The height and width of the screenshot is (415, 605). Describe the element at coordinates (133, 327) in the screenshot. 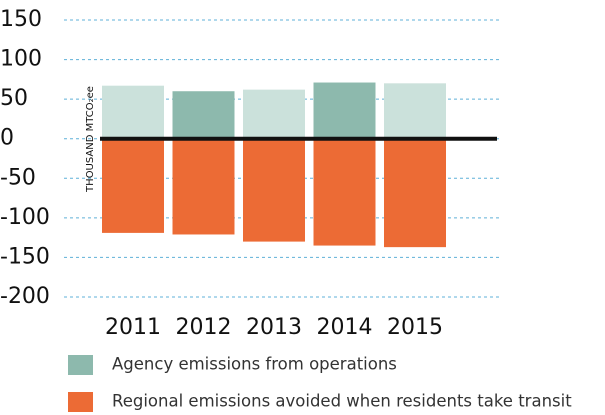

I see `x-tick-label: 2011` at that location.